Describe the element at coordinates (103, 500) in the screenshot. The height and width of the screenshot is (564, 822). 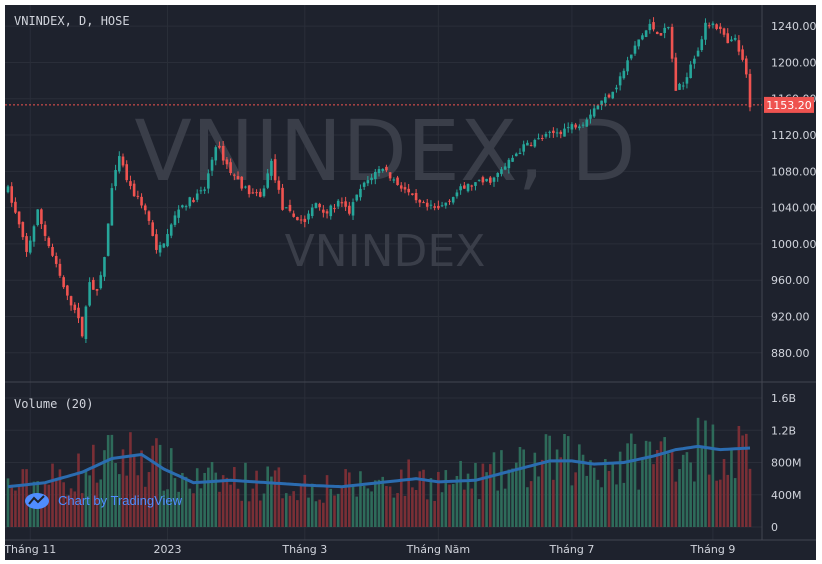
I see `tradingview-badge: Chart by TradingView` at that location.